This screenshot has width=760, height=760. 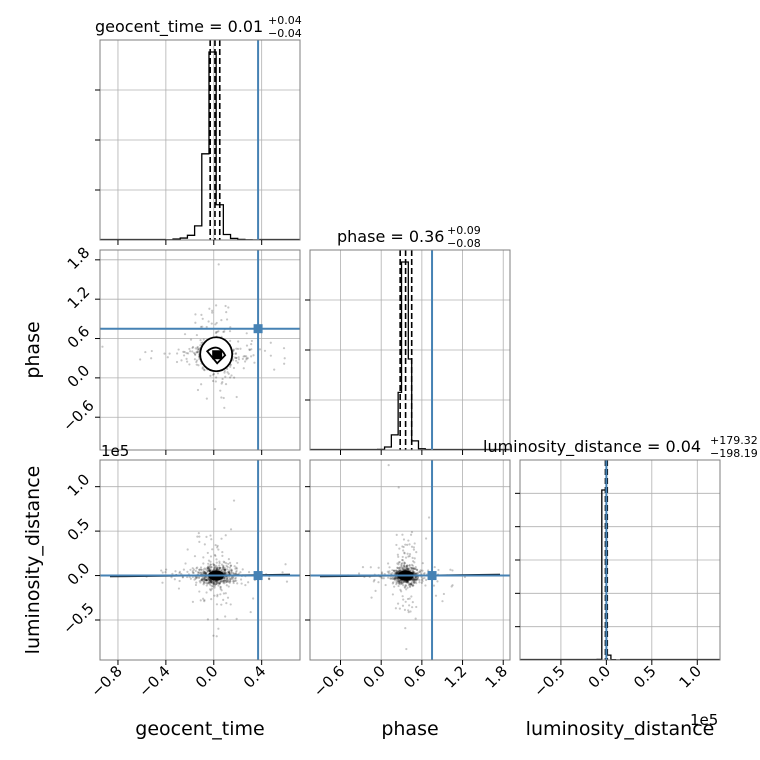 What do you see at coordinates (592, 447) in the screenshot?
I see `luminosity-distance-hist-title: luminosity_distance = 0.04` at bounding box center [592, 447].